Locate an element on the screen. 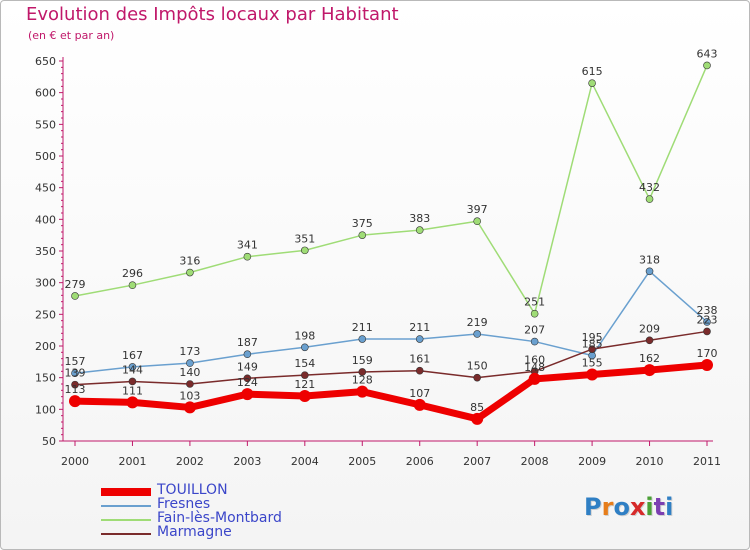 The height and width of the screenshot is (550, 750). data-label: 432 is located at coordinates (649, 187).